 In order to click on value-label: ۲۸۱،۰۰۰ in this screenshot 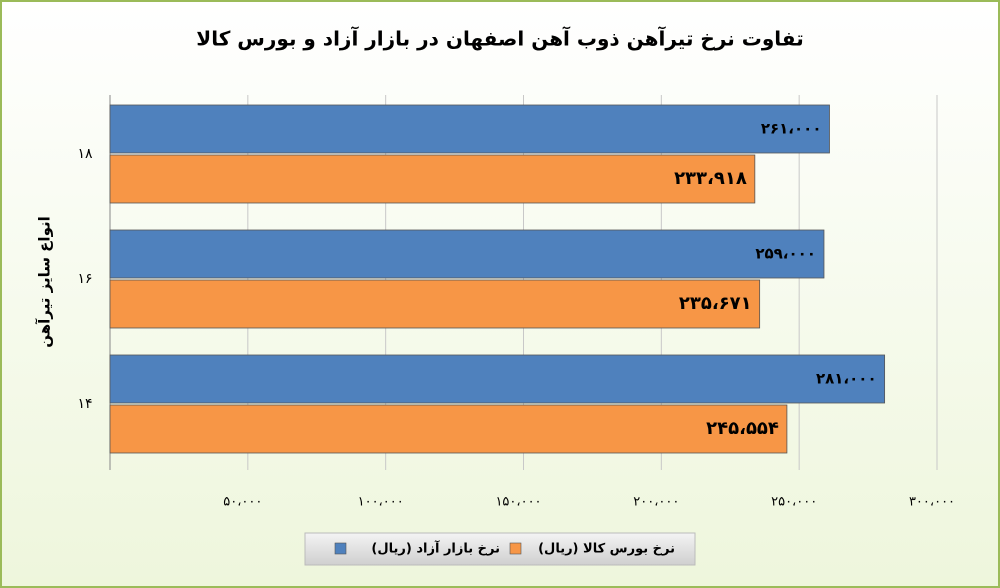, I will do `click(846, 379)`.